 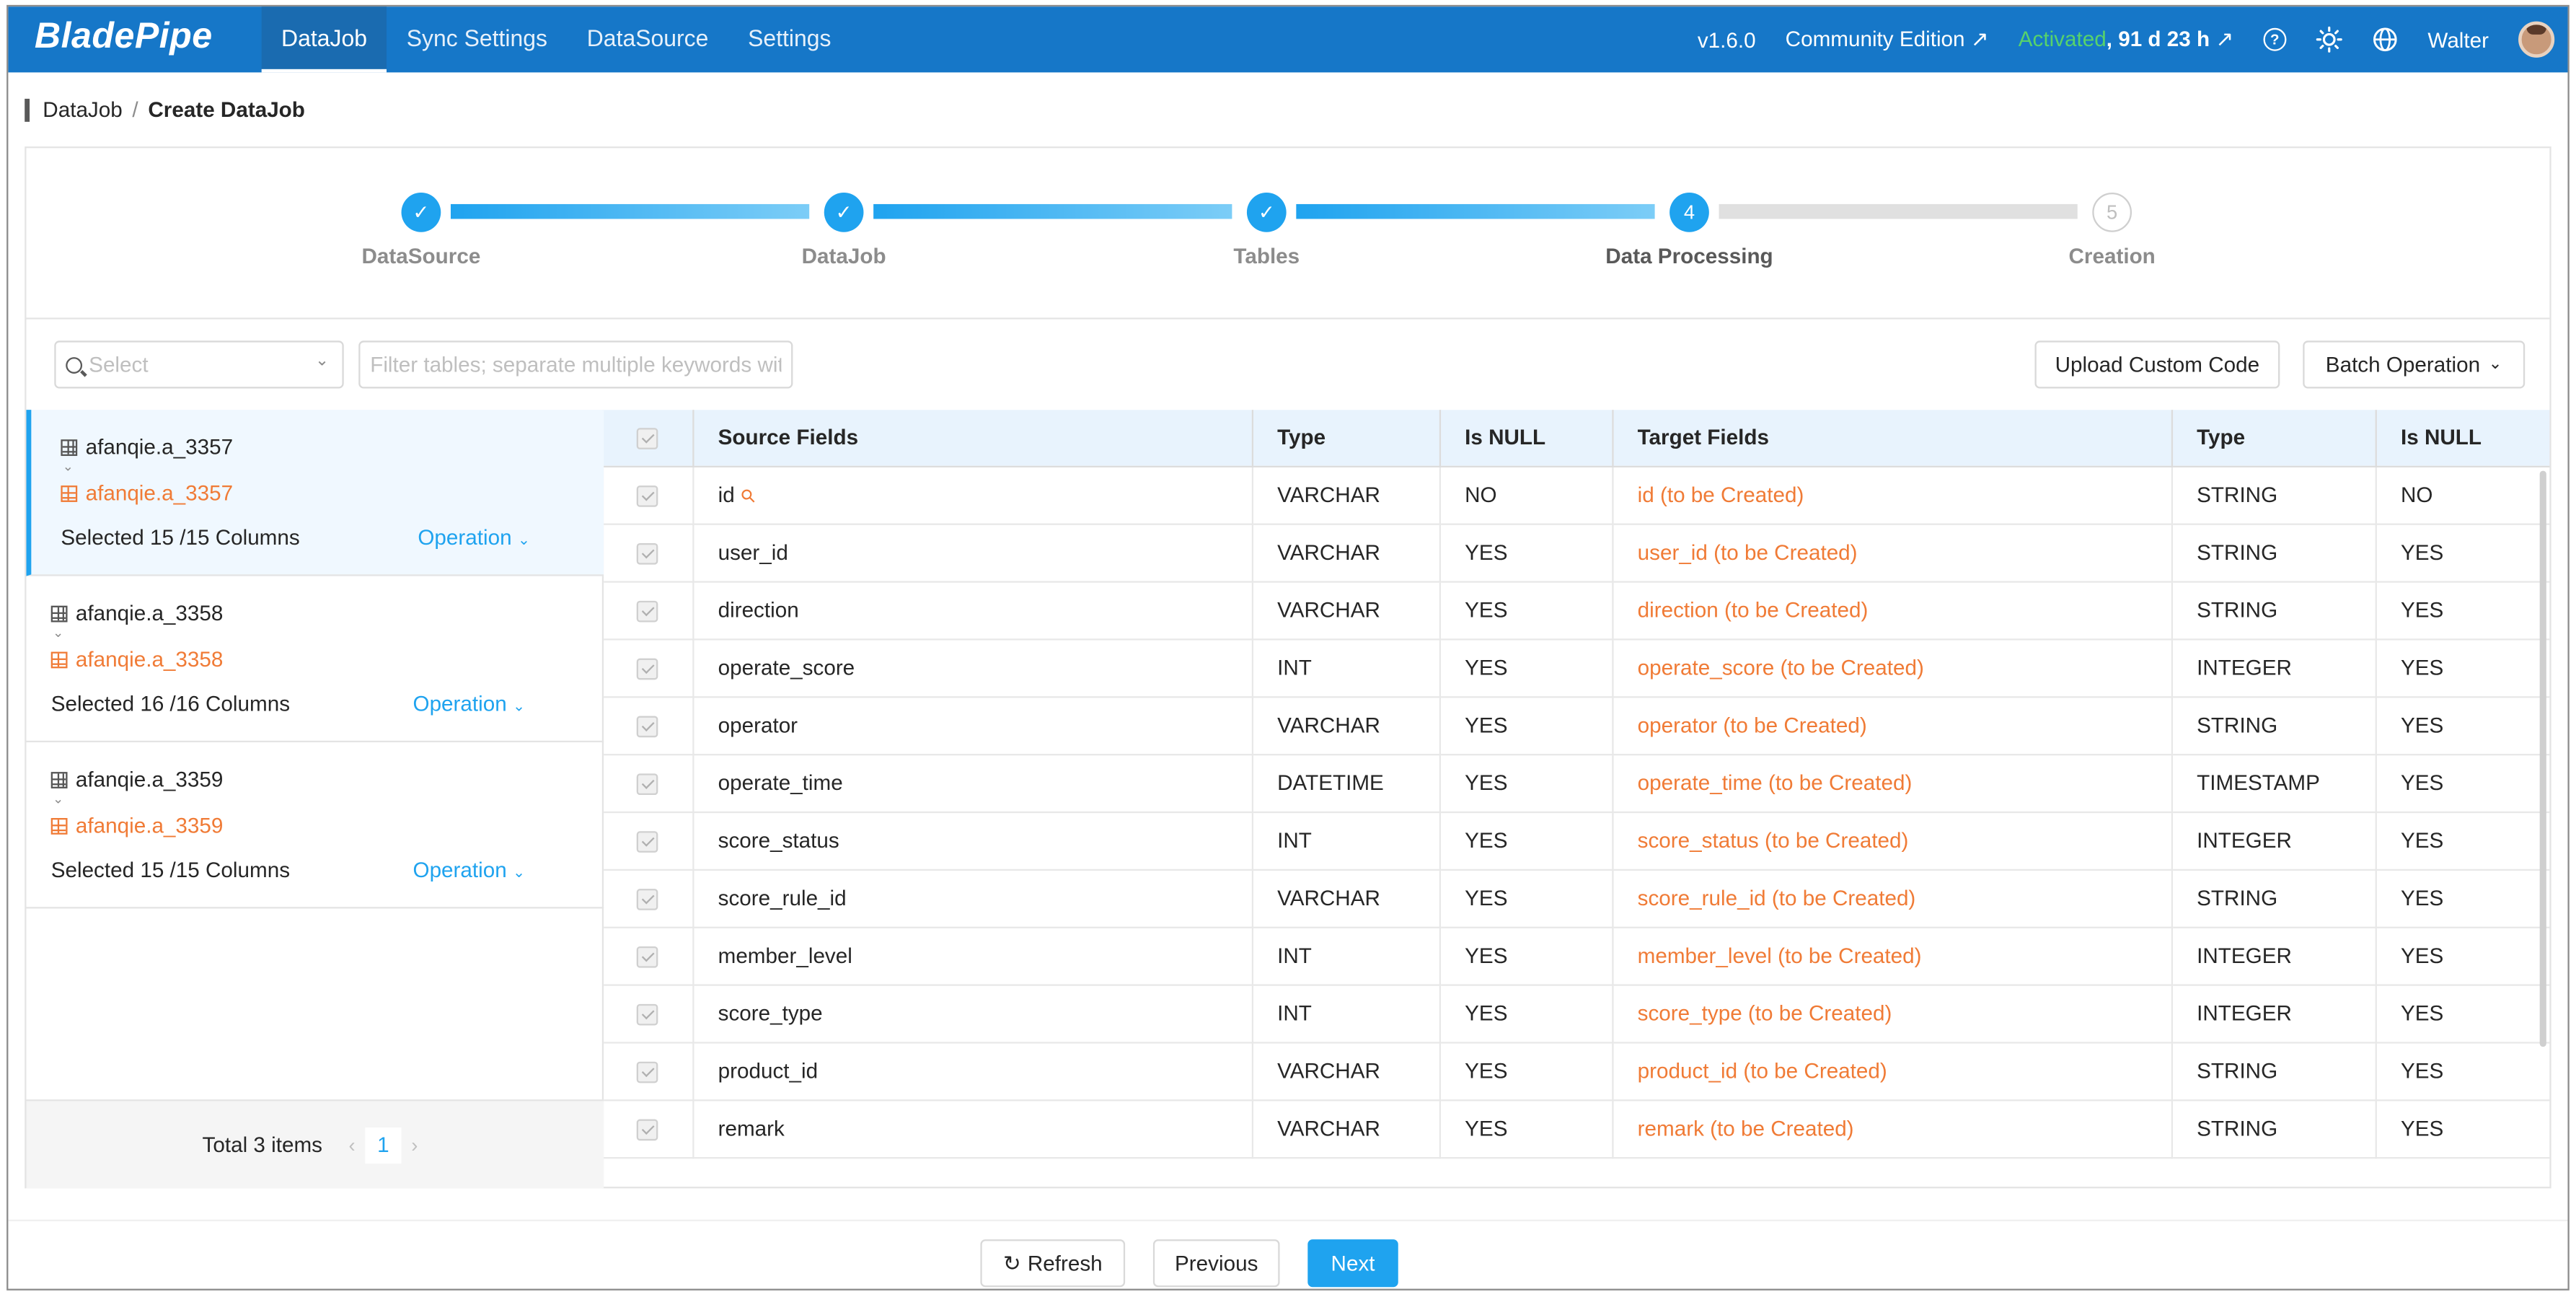 What do you see at coordinates (1892, 725) in the screenshot?
I see `target-field-cell: operator (to be Created)` at bounding box center [1892, 725].